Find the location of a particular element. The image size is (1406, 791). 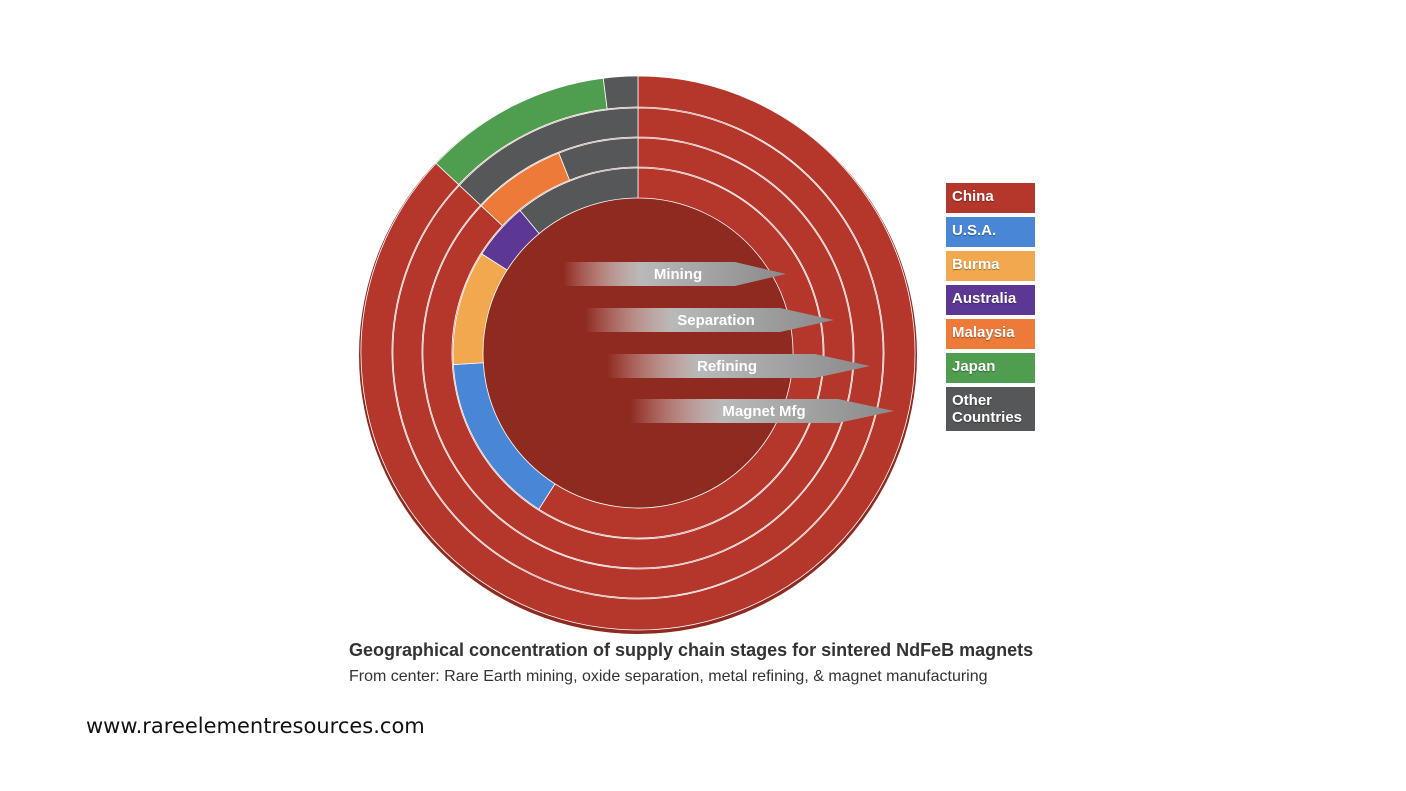

legend-item-usa: U.S.A. is located at coordinates (990, 232).